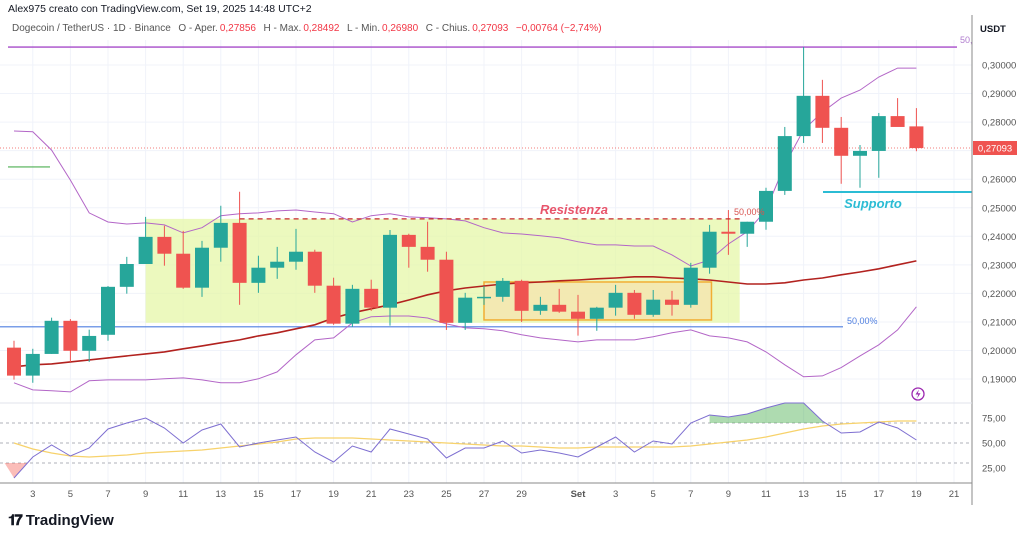 Image resolution: width=1024 pixels, height=542 pixels. I want to click on x-tick-label: 27, so click(484, 494).